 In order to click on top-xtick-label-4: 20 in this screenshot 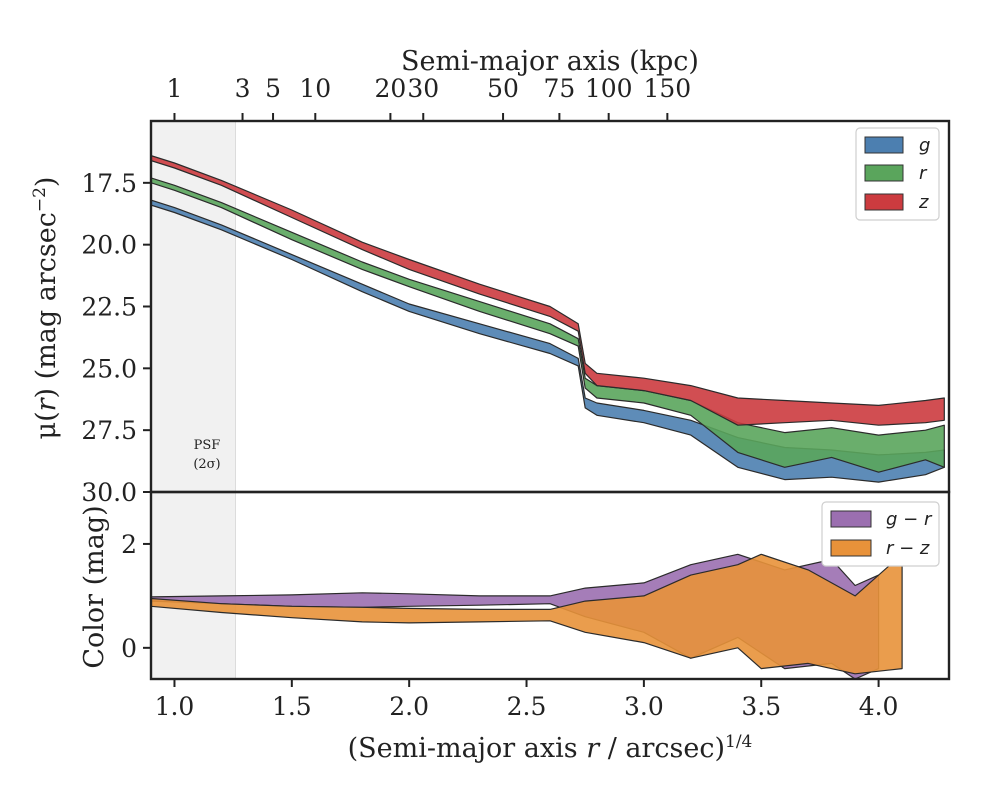, I will do `click(390, 88)`.